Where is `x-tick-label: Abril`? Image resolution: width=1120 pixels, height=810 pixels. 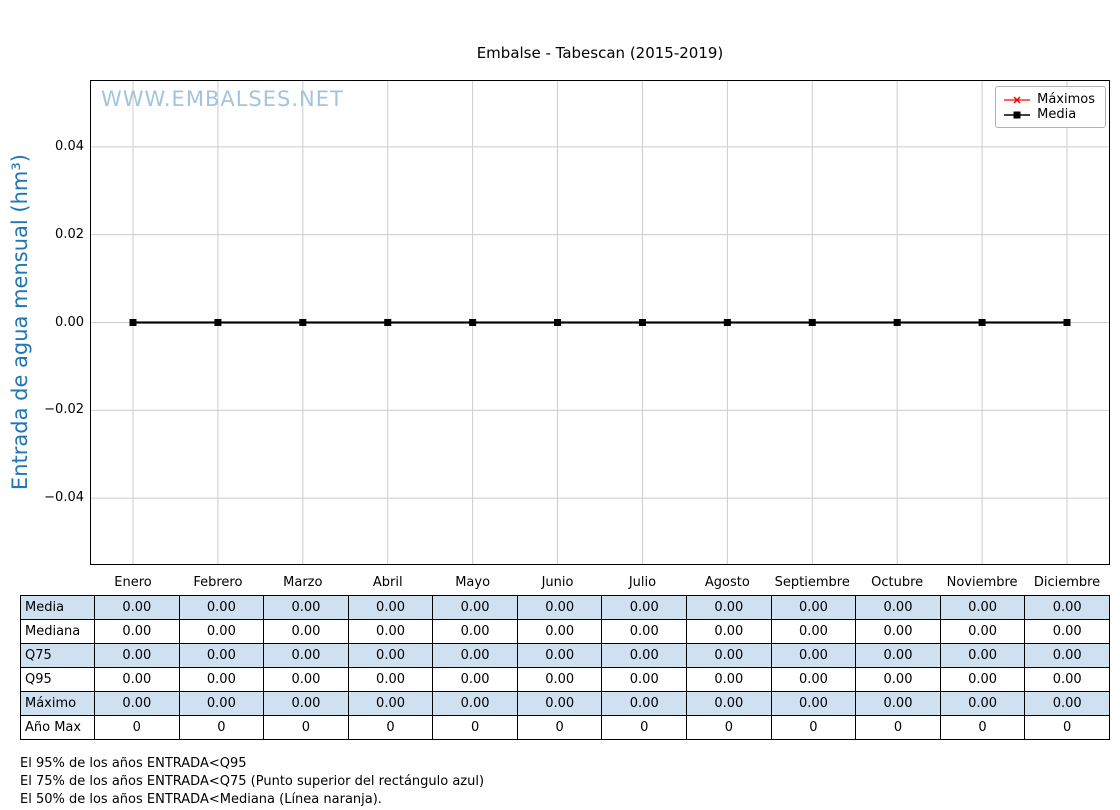 x-tick-label: Abril is located at coordinates (387, 582).